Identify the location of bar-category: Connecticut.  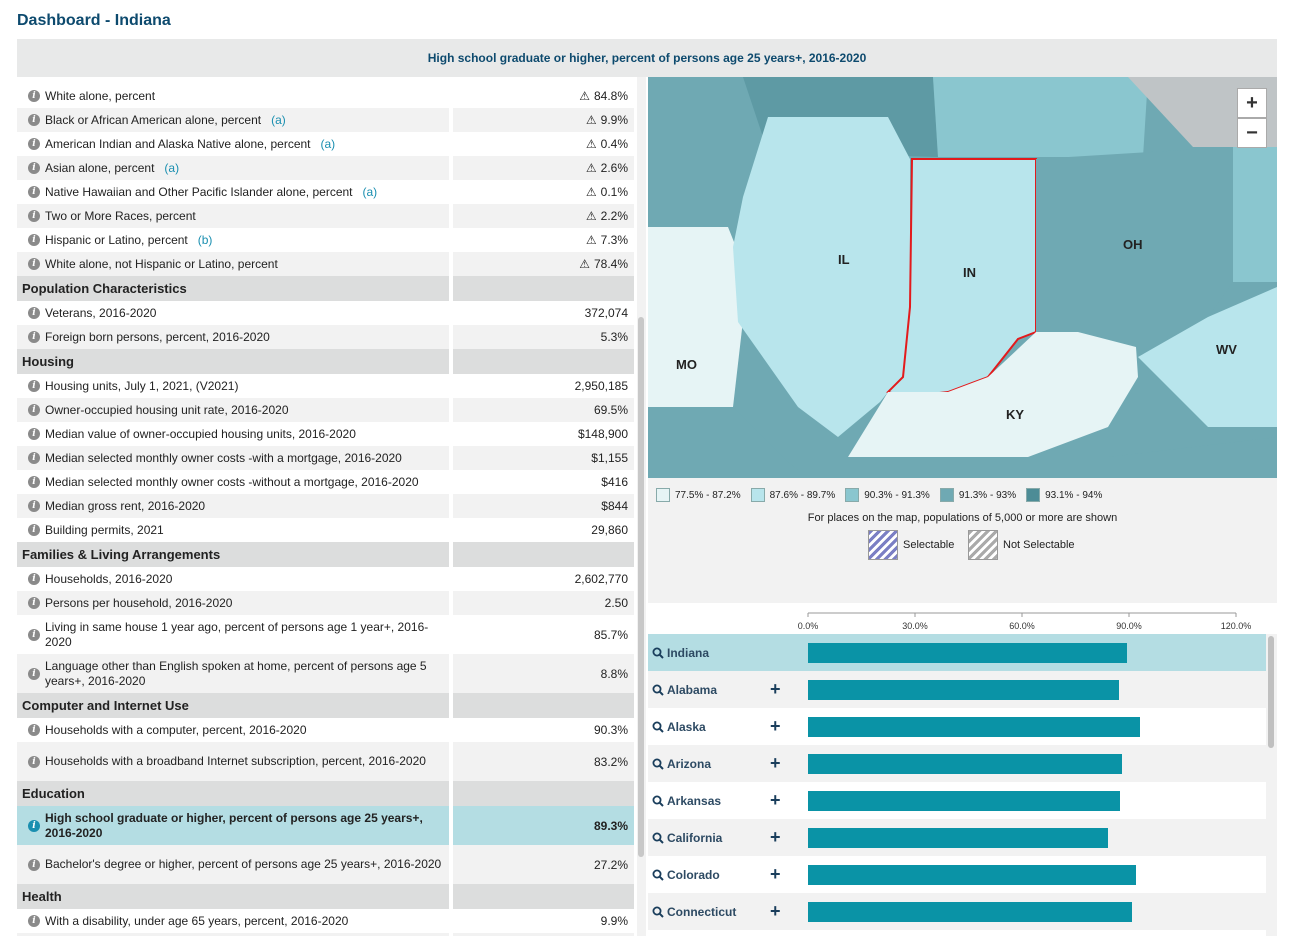
(694, 912).